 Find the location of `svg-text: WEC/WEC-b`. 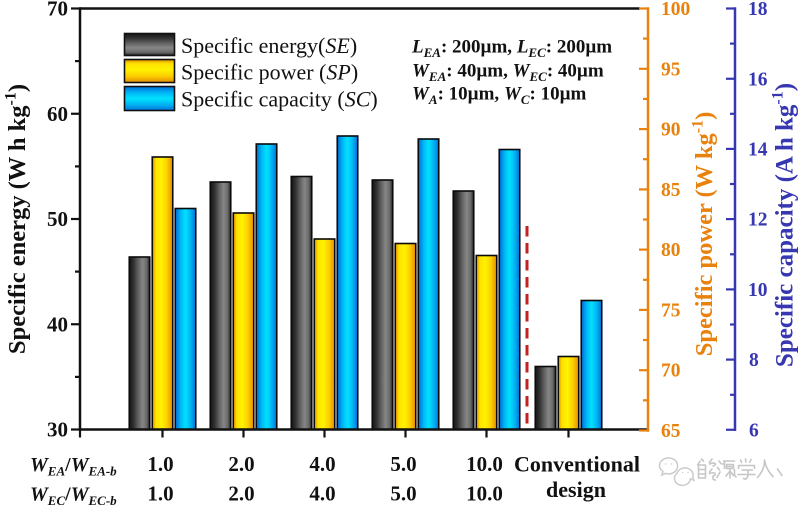

svg-text: WEC/WEC-b is located at coordinates (73, 494).